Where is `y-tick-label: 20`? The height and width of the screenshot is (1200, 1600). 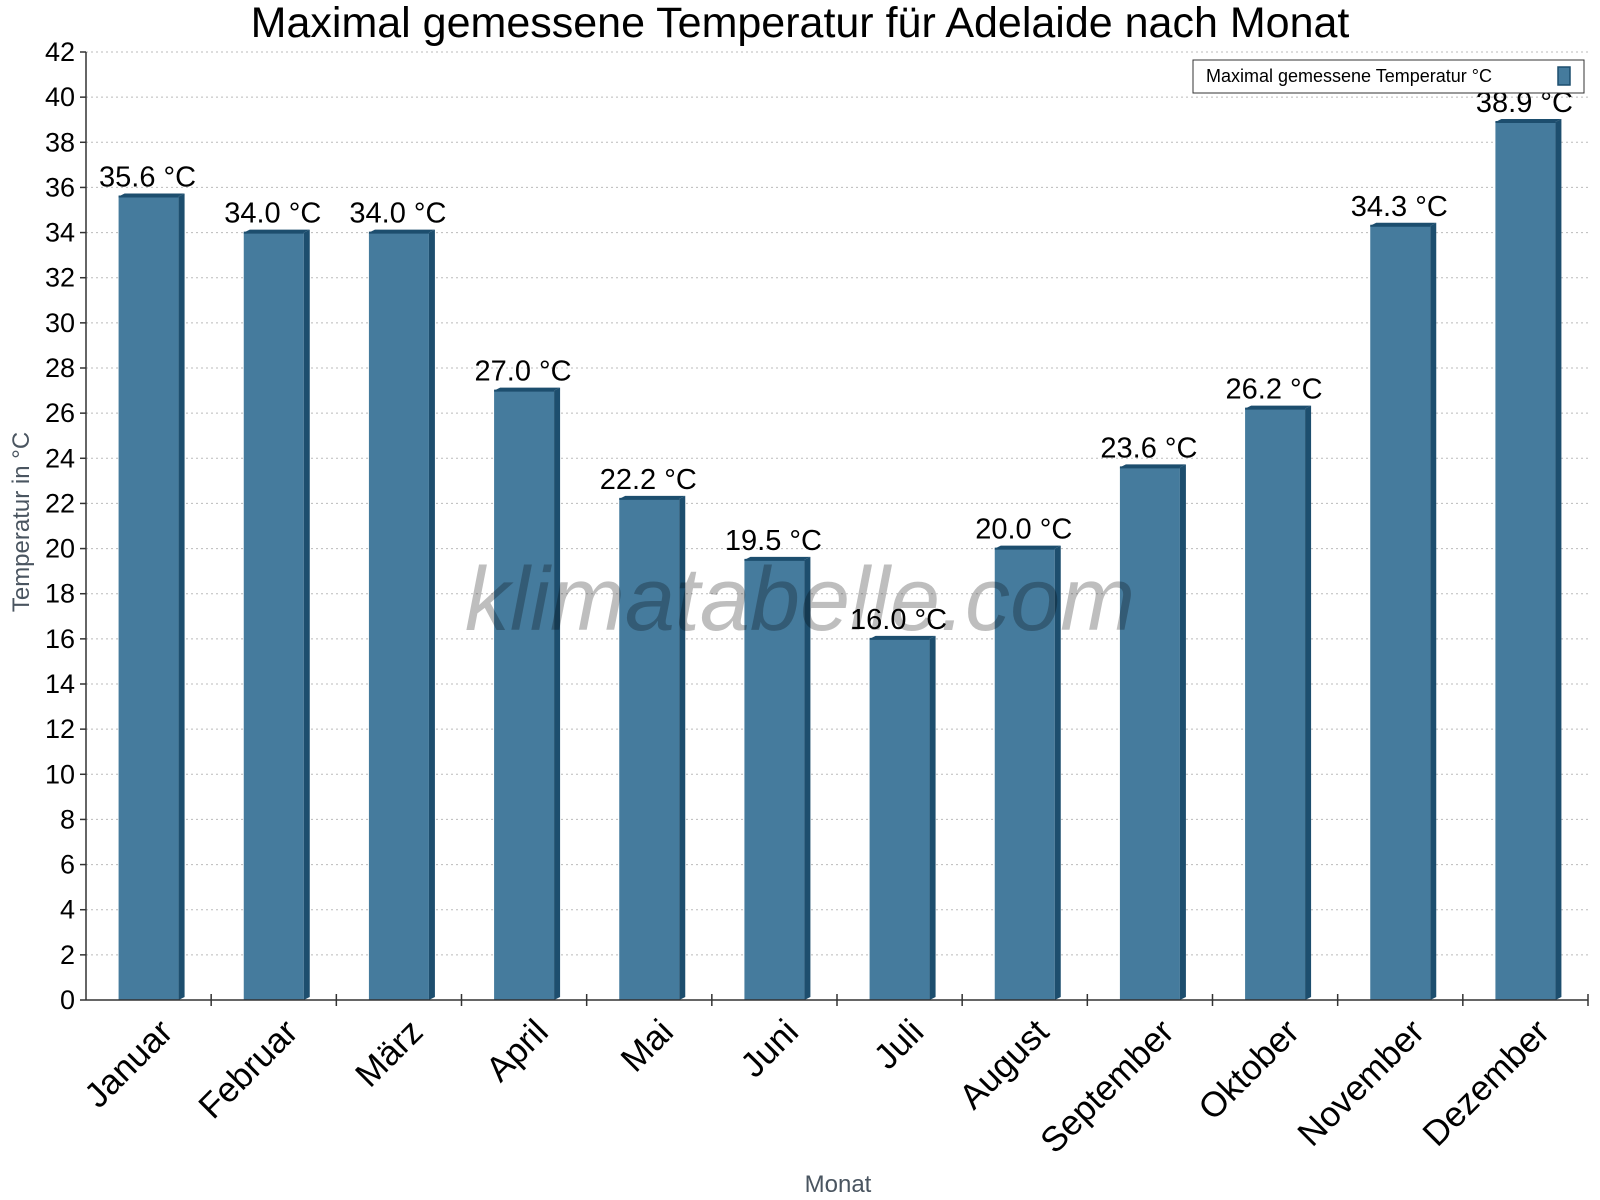 y-tick-label: 20 is located at coordinates (60, 549).